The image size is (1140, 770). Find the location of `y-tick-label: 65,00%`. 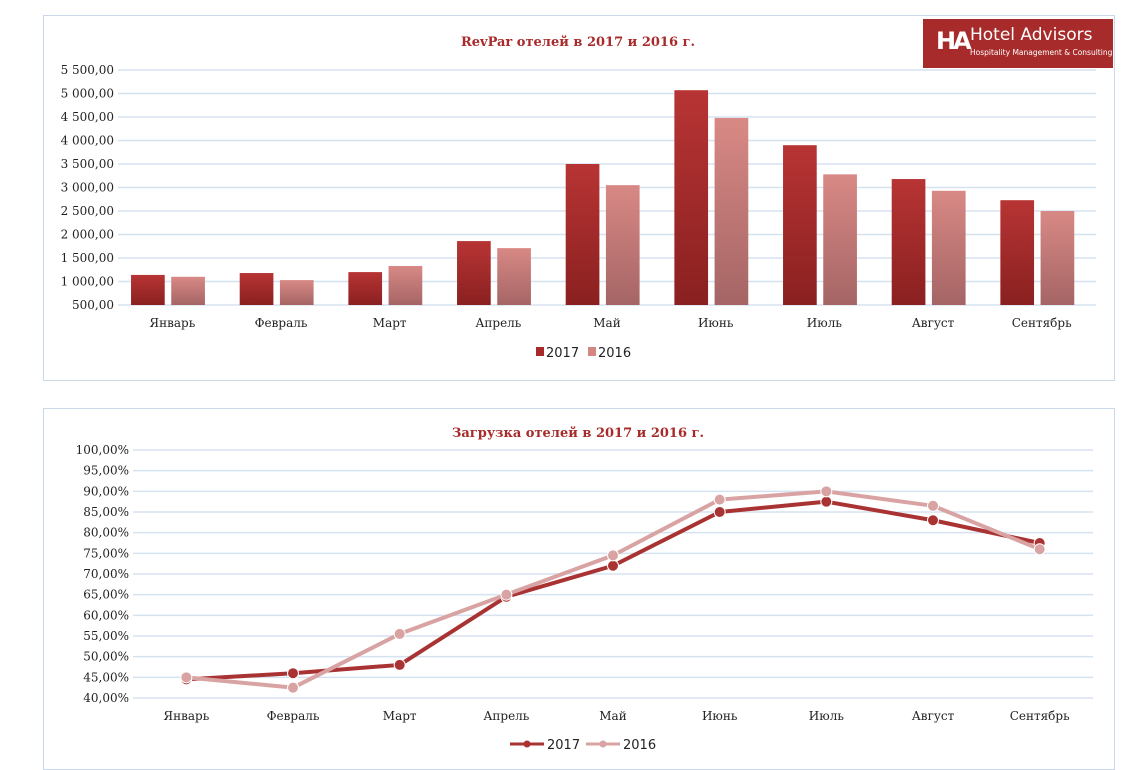

y-tick-label: 65,00% is located at coordinates (106, 595).